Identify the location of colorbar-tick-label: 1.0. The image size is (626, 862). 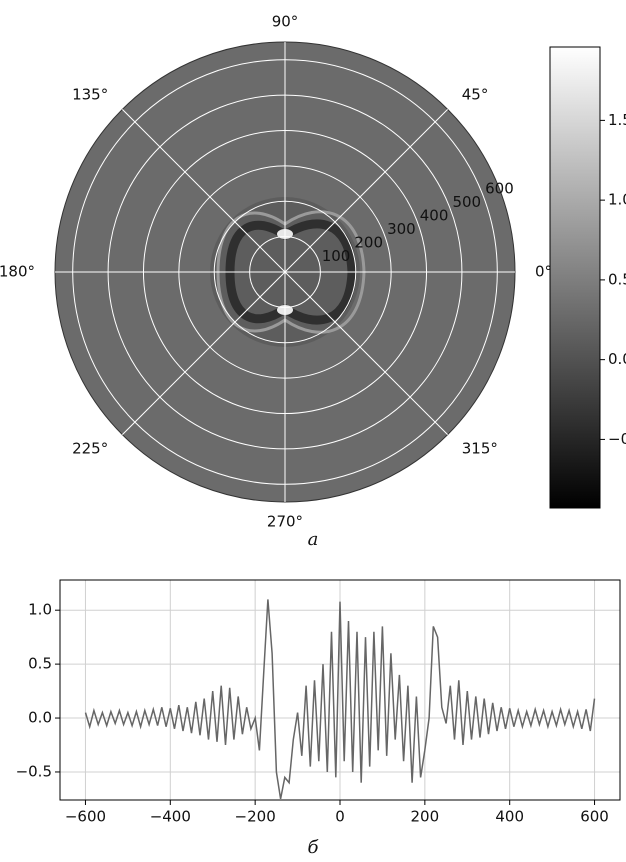
(617, 200).